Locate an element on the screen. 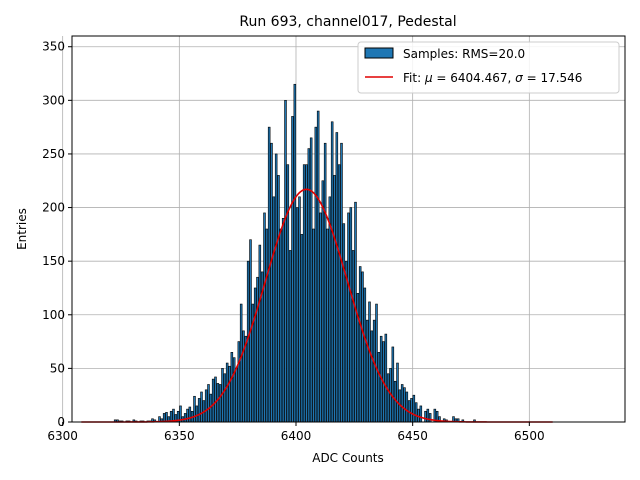 The height and width of the screenshot is (480, 640). y-axis-label: Entries is located at coordinates (22, 229).